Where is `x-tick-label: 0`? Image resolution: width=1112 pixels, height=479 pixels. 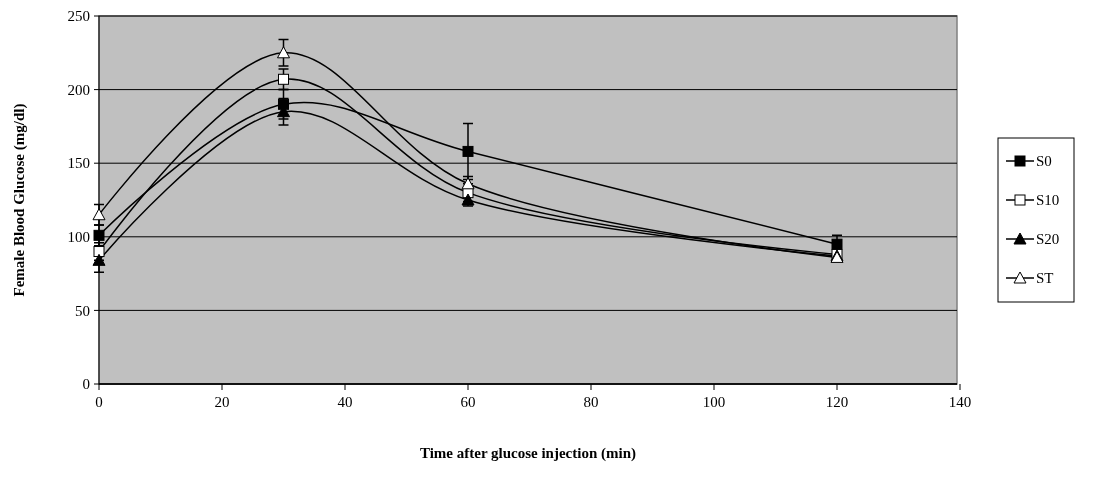
x-tick-label: 0 is located at coordinates (99, 402).